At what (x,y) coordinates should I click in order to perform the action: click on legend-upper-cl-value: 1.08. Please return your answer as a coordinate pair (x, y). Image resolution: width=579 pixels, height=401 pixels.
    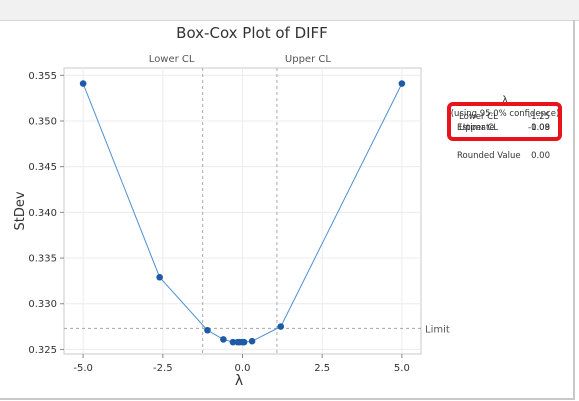
    Looking at the image, I should click on (540, 128).